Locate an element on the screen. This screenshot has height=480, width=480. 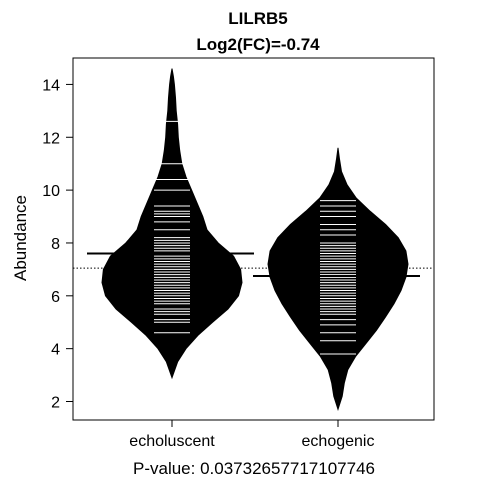
observations-echoluscent is located at coordinates (172, 227).